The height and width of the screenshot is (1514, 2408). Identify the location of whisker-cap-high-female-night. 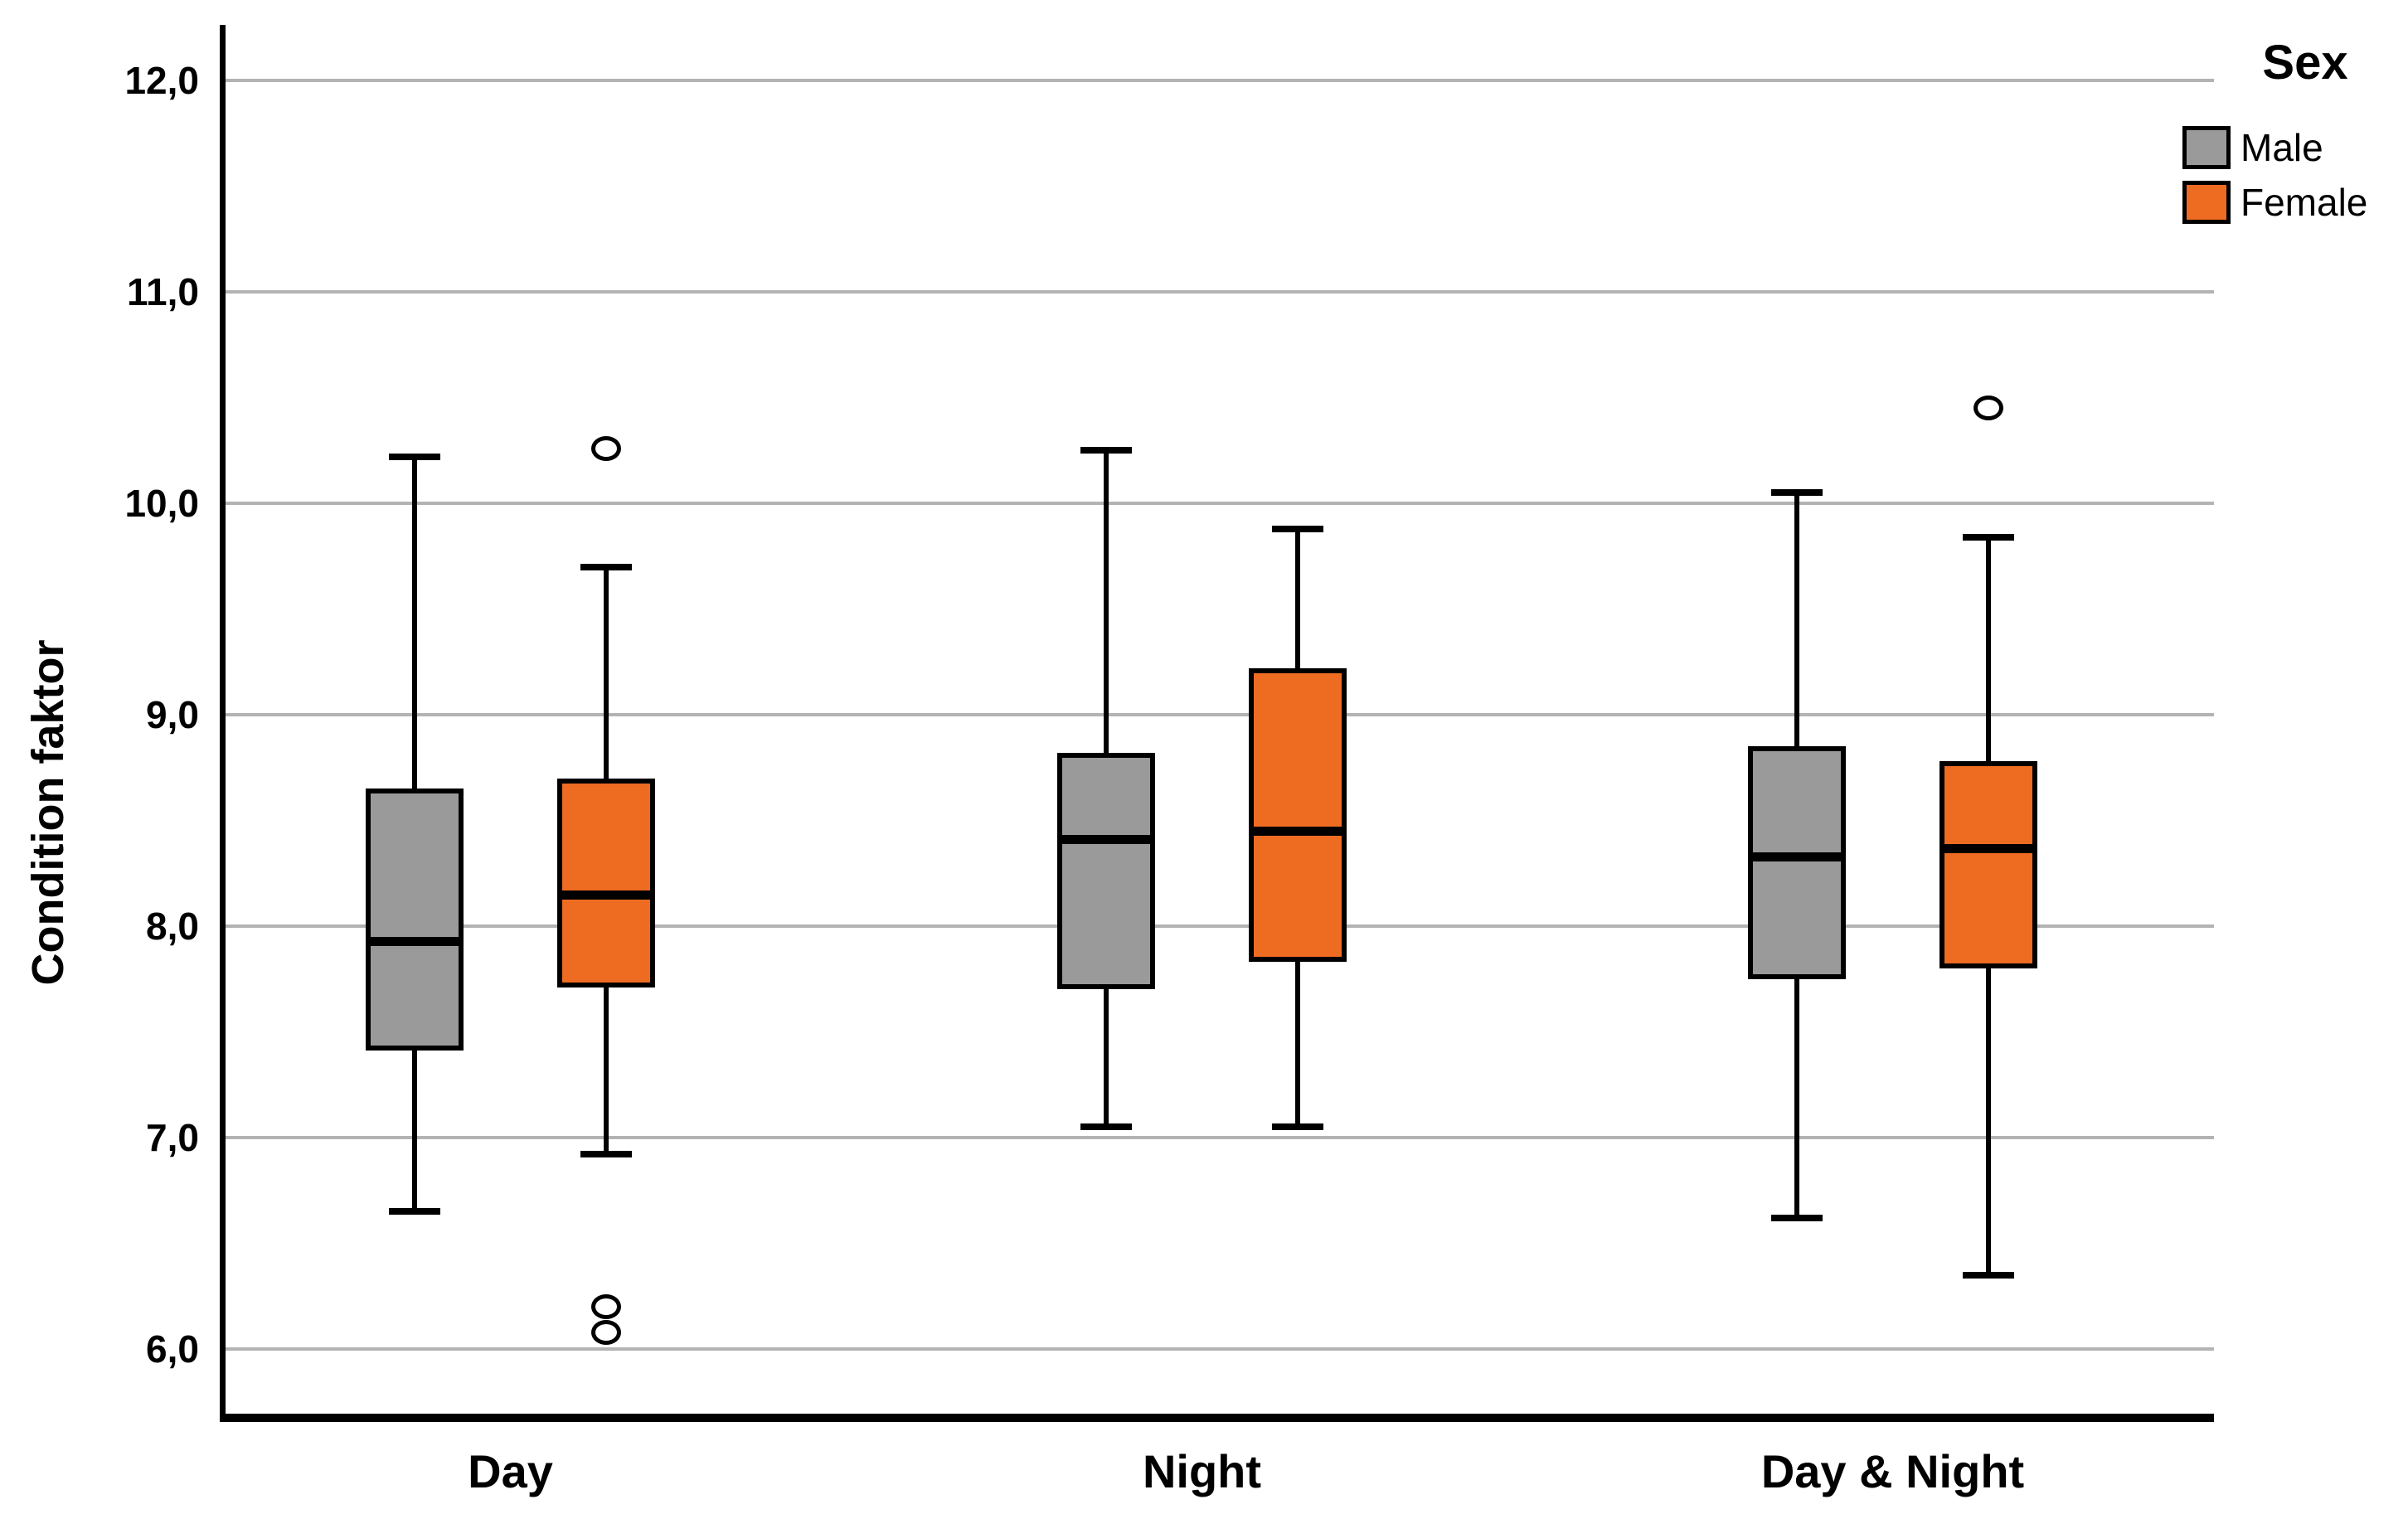
(1297, 528).